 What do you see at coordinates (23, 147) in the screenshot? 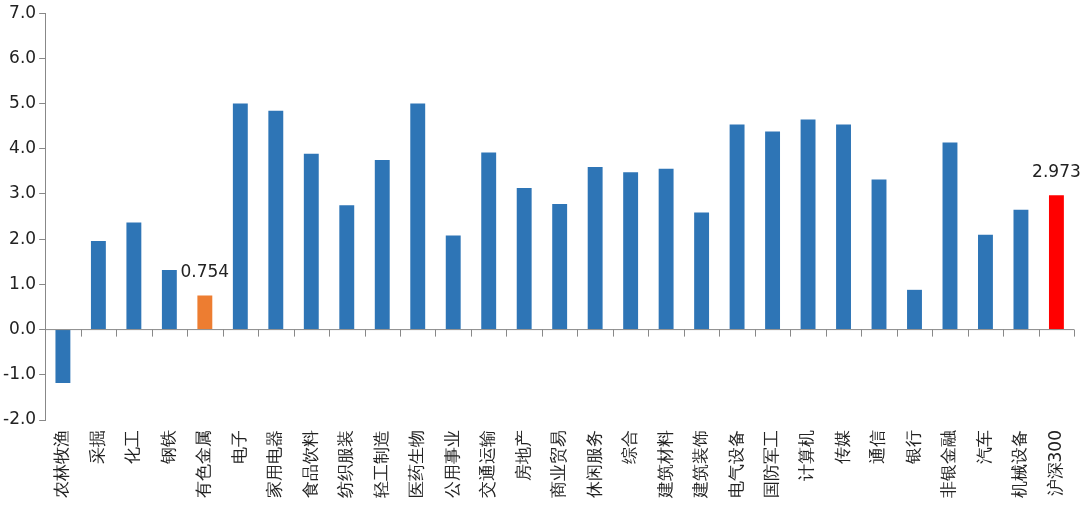
I see `y-tick-label: 4.0` at bounding box center [23, 147].